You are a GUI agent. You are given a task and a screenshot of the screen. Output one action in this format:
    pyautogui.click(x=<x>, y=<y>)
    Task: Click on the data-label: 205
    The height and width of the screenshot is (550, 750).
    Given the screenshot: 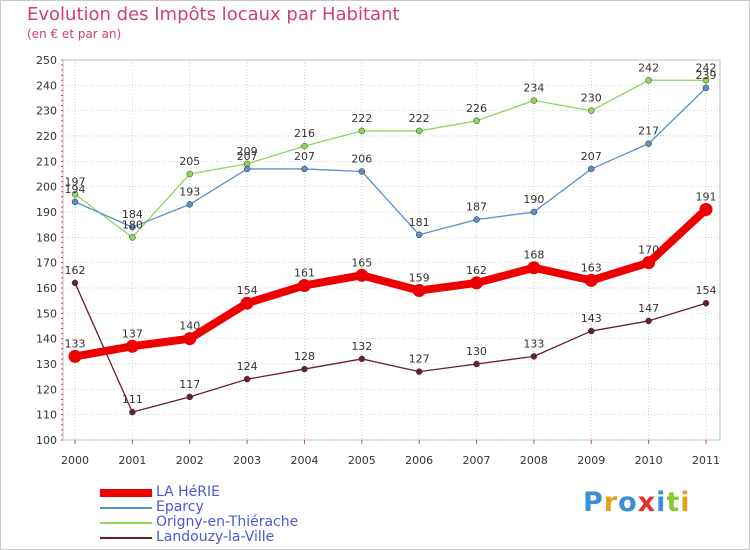 What is the action you would take?
    pyautogui.click(x=189, y=161)
    